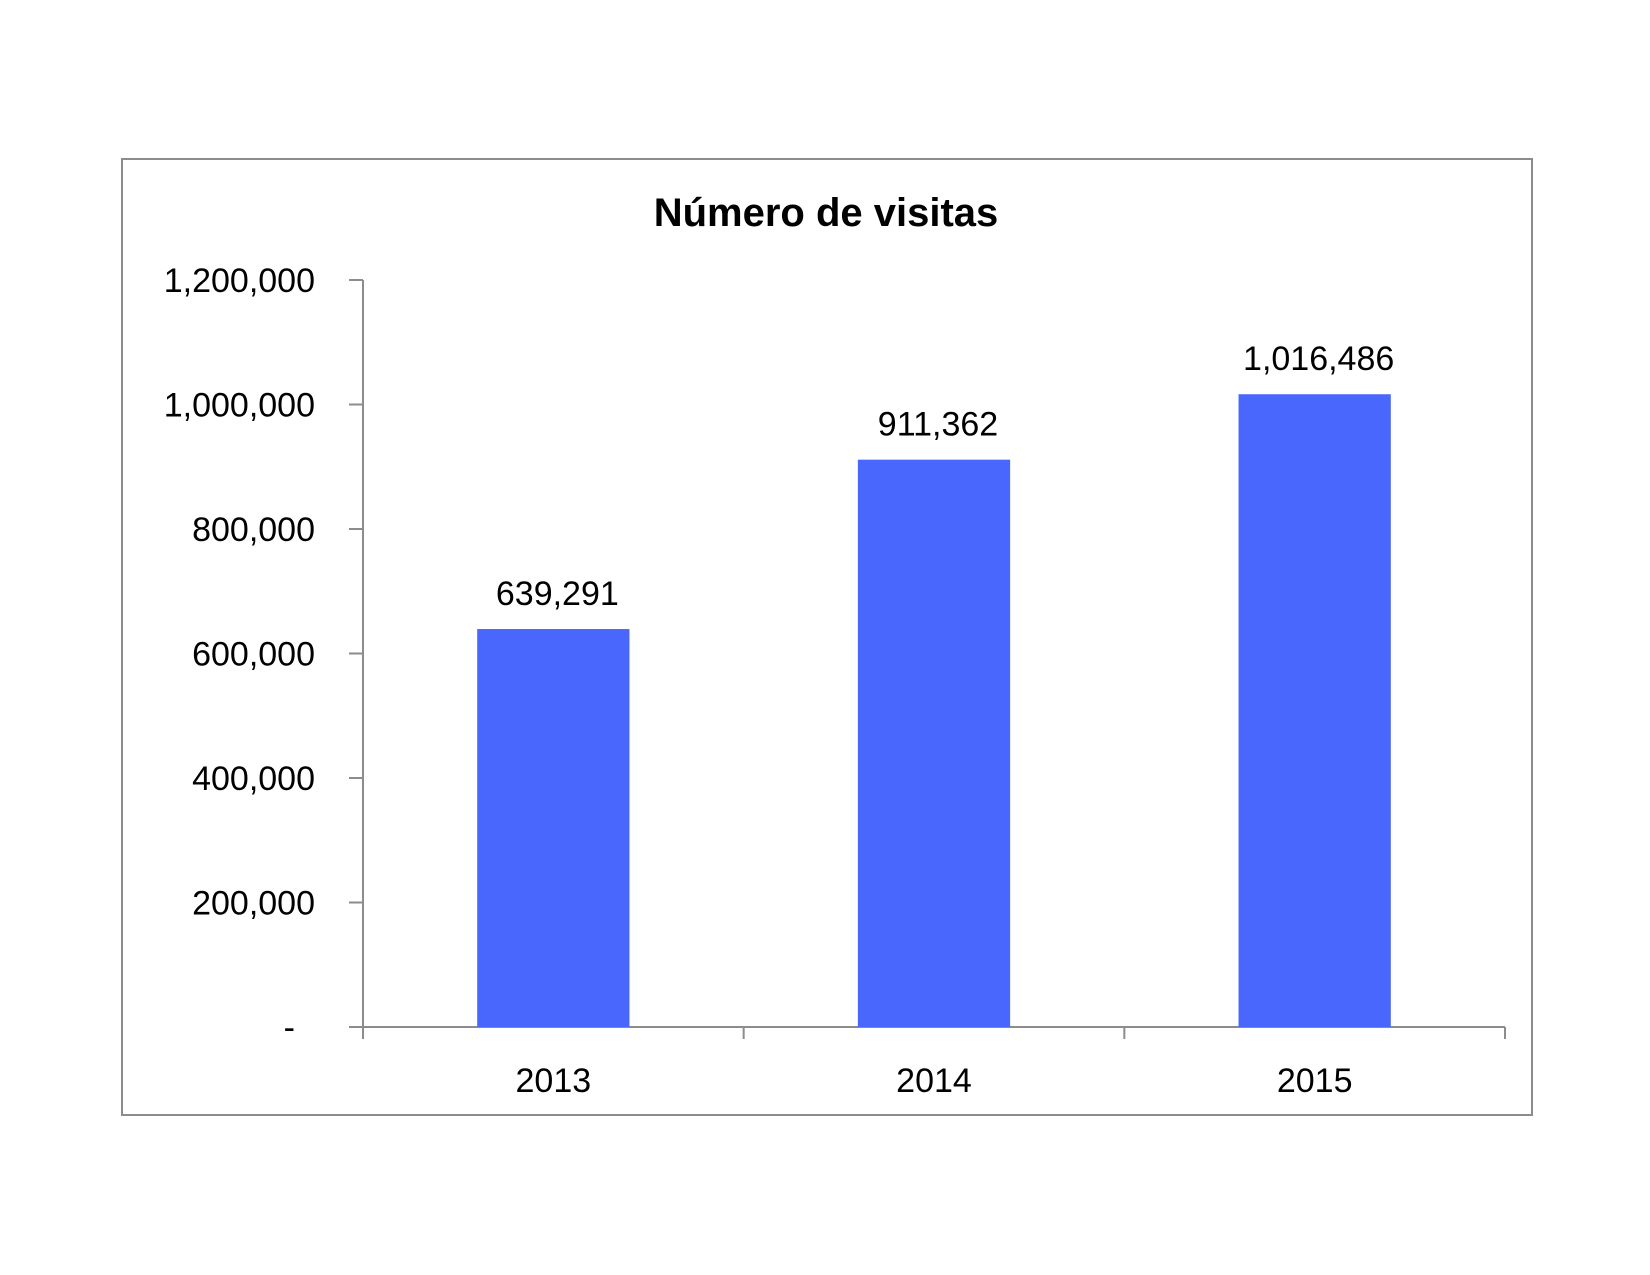 Image resolution: width=1650 pixels, height=1275 pixels. I want to click on y-tick-label: 1,000,000, so click(239, 406).